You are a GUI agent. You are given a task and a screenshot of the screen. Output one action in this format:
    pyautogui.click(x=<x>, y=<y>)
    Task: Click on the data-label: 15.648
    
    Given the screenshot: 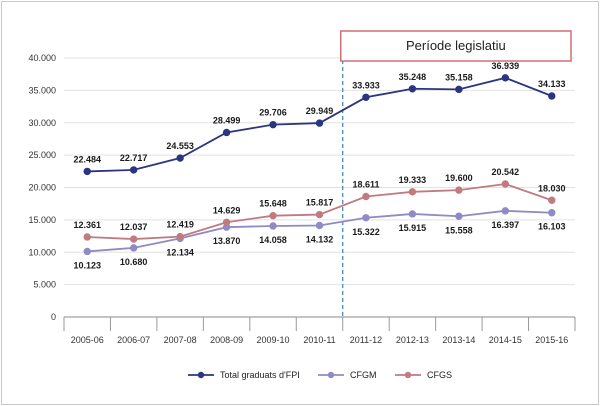 What is the action you would take?
    pyautogui.click(x=273, y=204)
    